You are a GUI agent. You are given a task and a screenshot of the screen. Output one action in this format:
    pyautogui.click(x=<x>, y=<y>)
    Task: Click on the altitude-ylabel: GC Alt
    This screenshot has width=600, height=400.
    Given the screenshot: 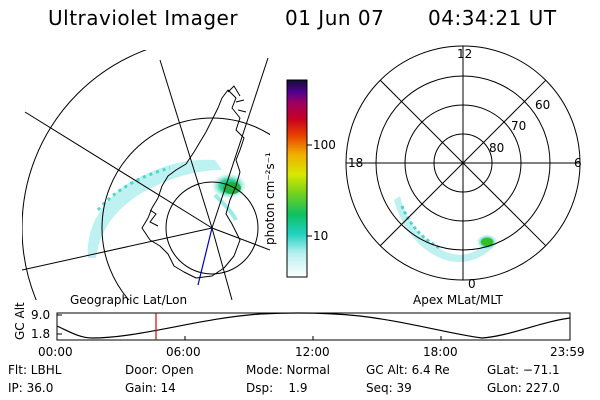 What is the action you would take?
    pyautogui.click(x=20, y=321)
    